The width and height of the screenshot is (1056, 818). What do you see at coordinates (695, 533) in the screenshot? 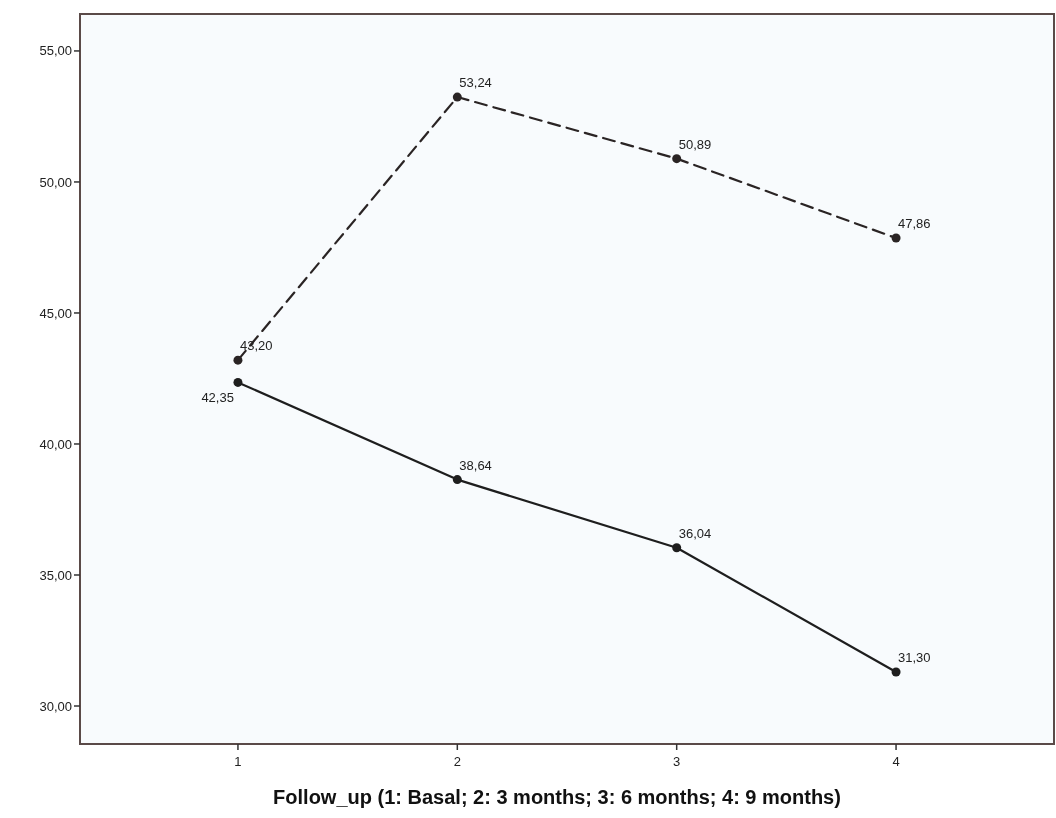
I see `data-label: 36,04` at bounding box center [695, 533].